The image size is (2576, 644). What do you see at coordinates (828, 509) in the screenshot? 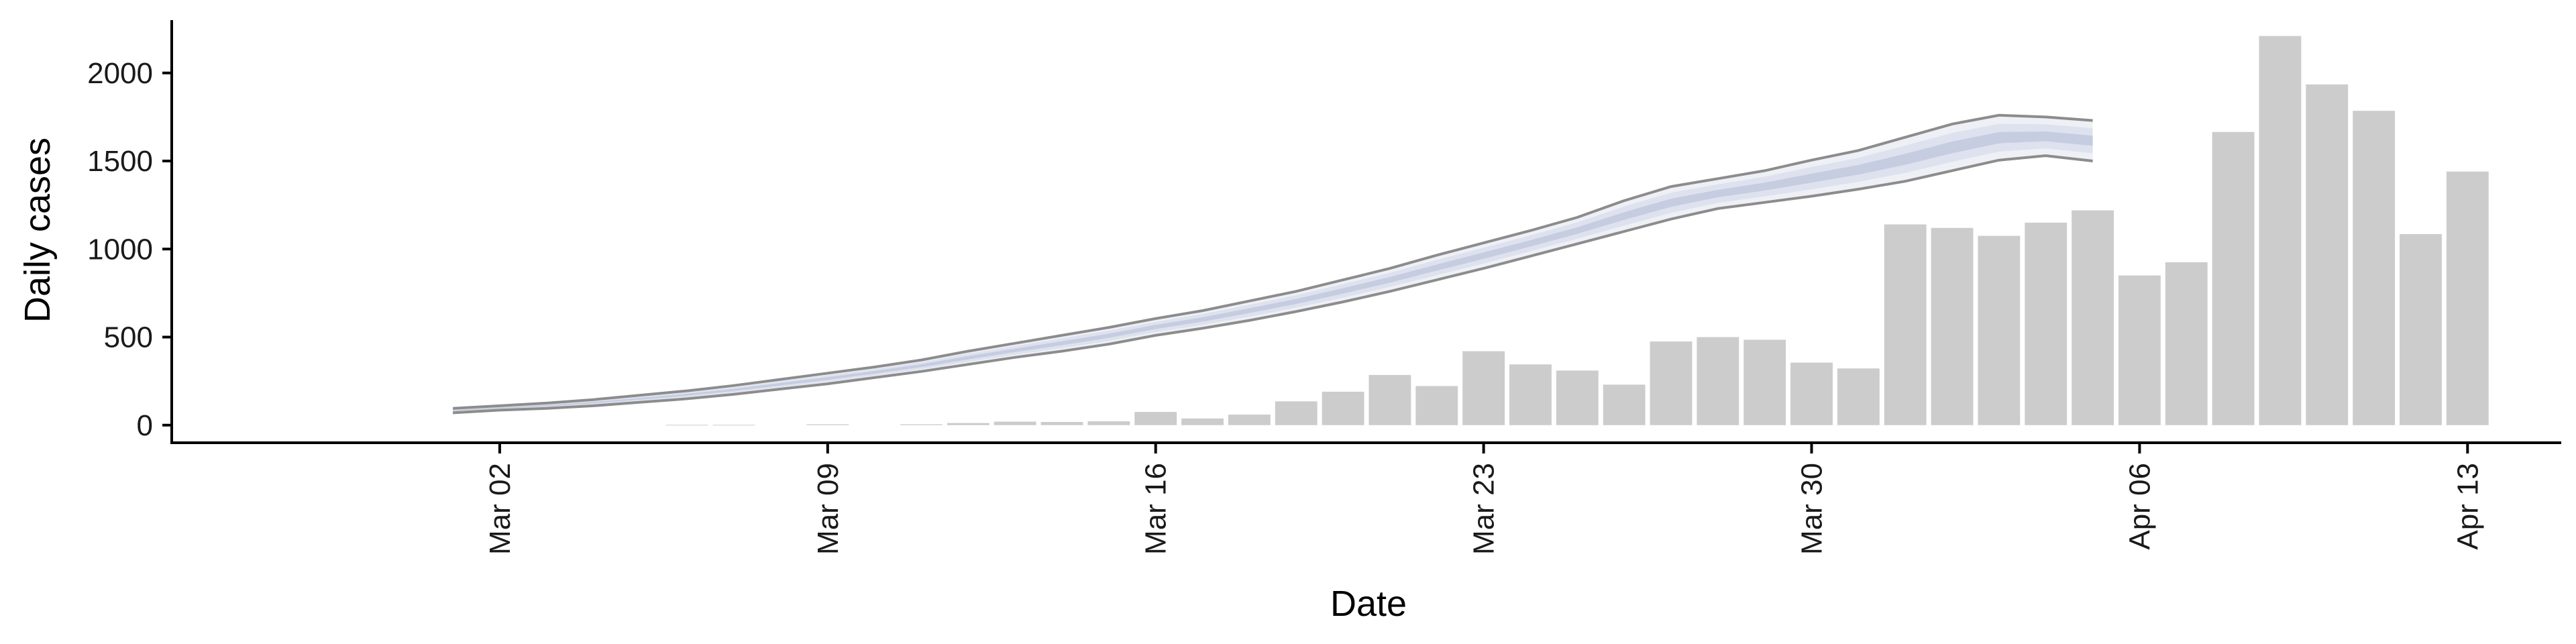
I see `x-tick-label: Mar 09` at bounding box center [828, 509].